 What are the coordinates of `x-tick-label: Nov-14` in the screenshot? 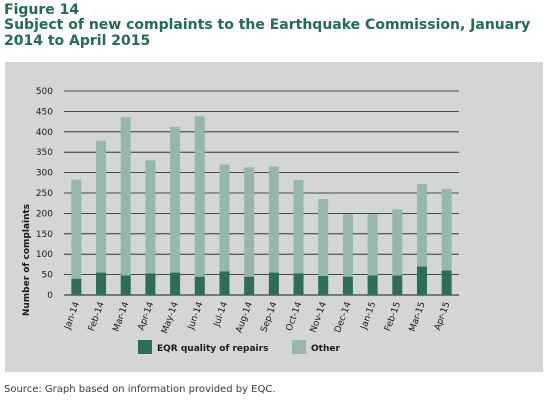 It's located at (319, 317).